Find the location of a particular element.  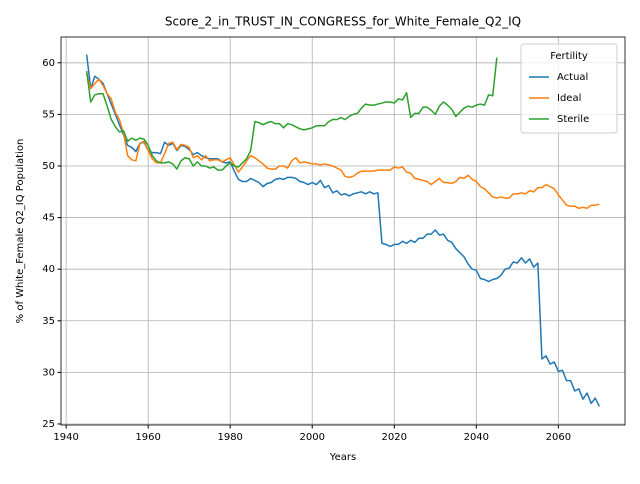

y-axis-label: % of White_Female Q2_IQ Population is located at coordinates (20, 231).